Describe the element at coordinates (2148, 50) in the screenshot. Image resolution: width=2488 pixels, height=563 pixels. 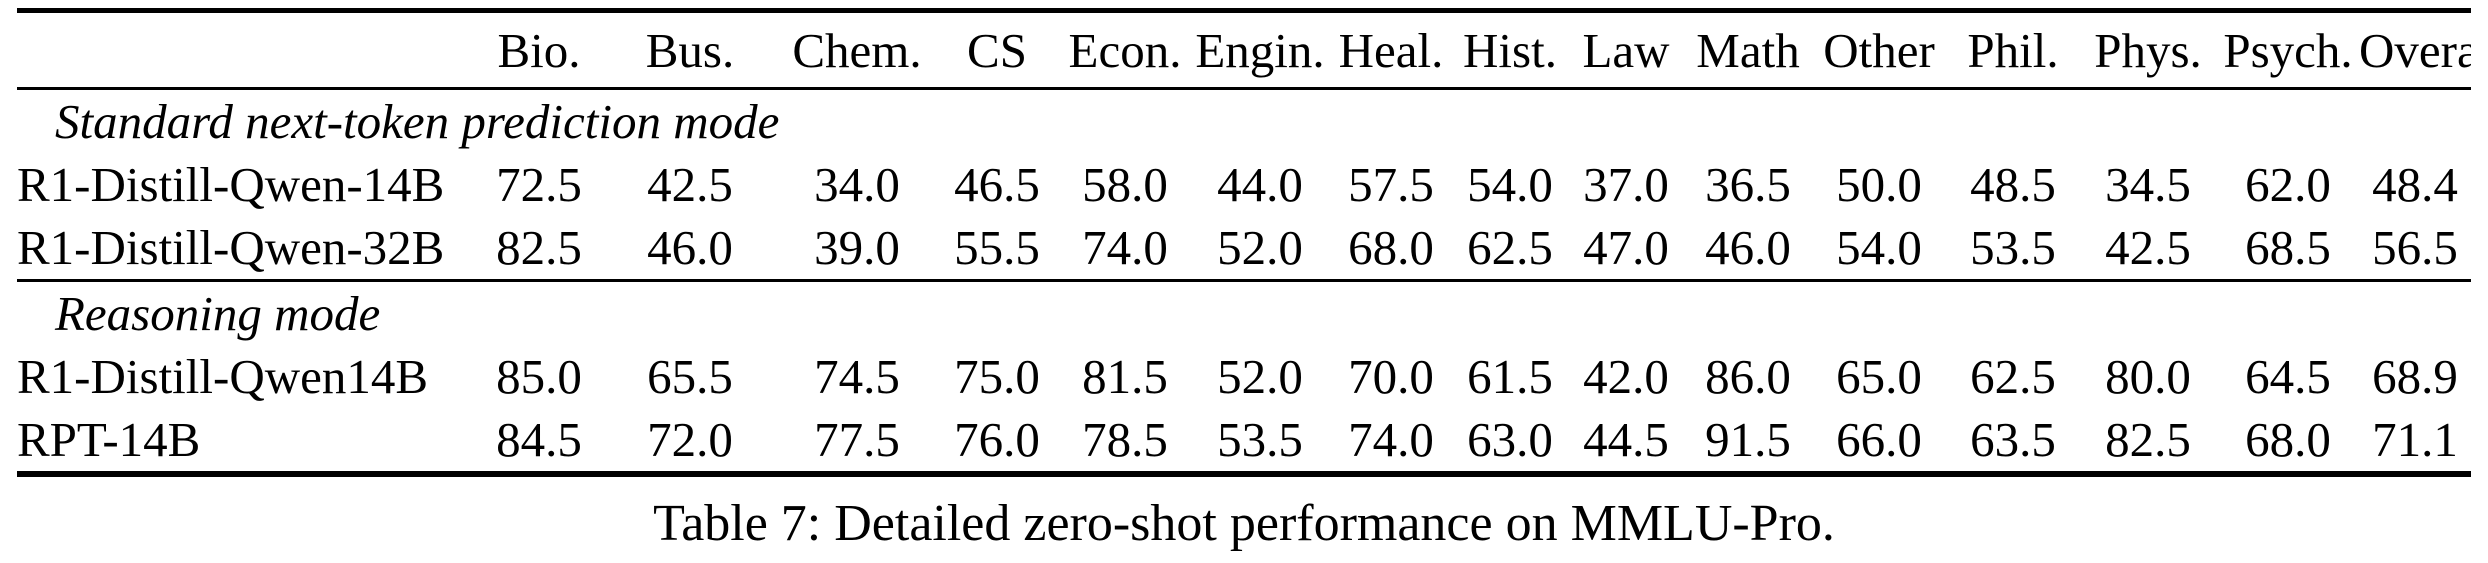
I see `column-header-phys: Phys.` at that location.